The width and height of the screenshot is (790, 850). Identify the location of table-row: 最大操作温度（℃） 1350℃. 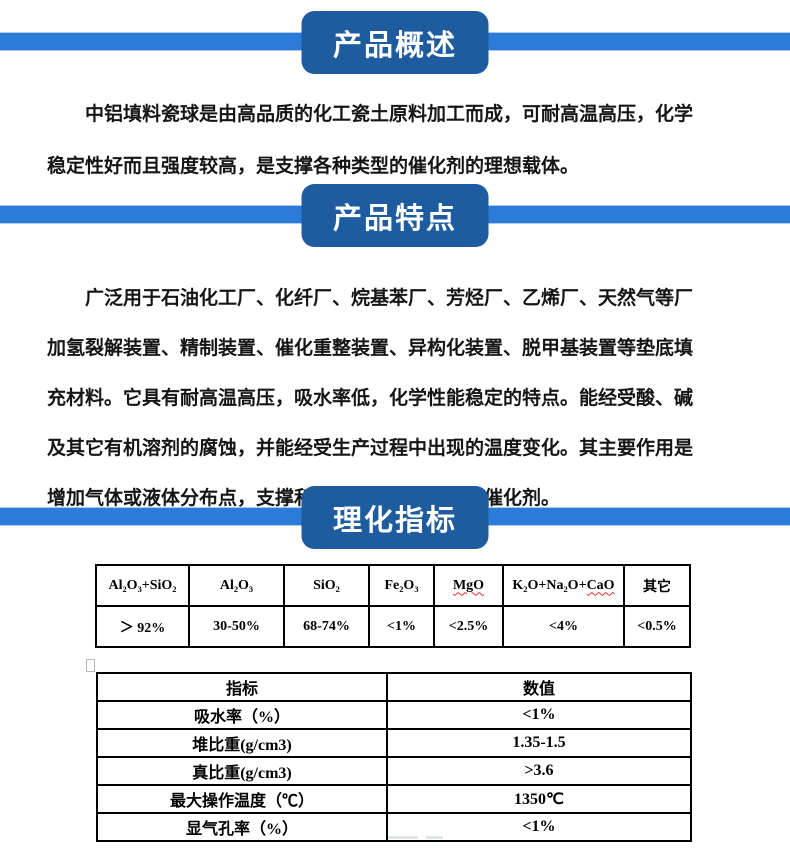
(394, 799).